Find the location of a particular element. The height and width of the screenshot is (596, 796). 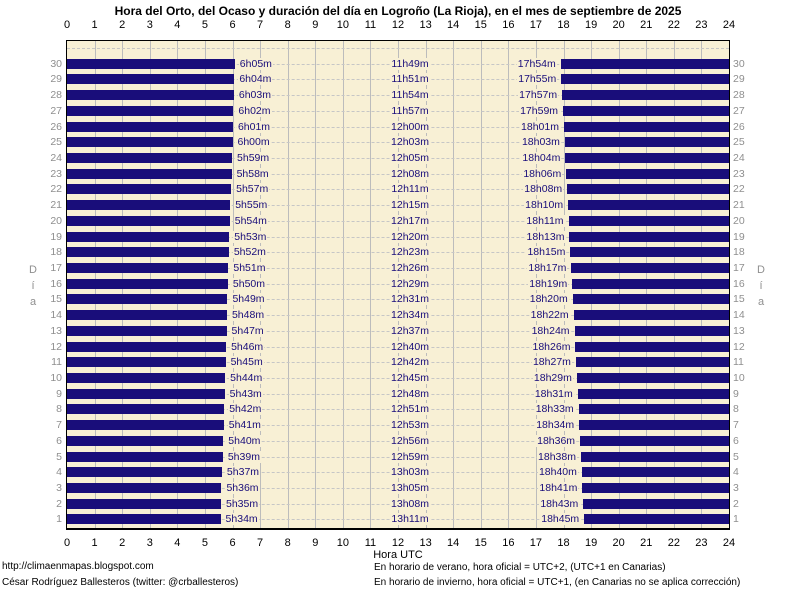

day-length-label: 12h42m is located at coordinates (410, 362).